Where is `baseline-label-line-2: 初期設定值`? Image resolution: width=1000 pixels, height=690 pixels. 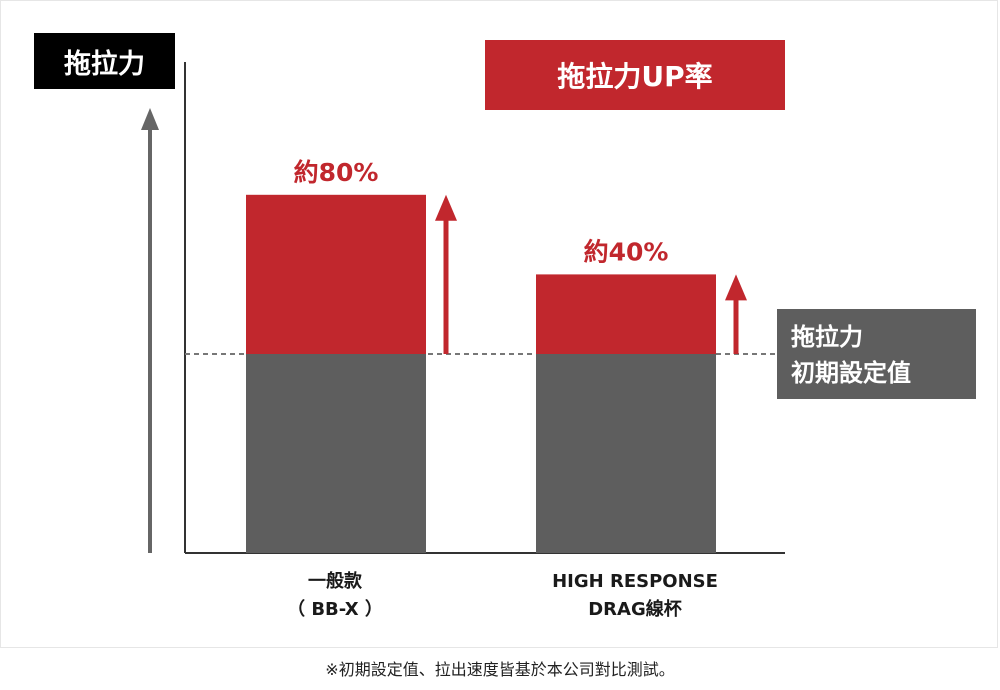 baseline-label-line-2: 初期設定值 is located at coordinates (851, 373).